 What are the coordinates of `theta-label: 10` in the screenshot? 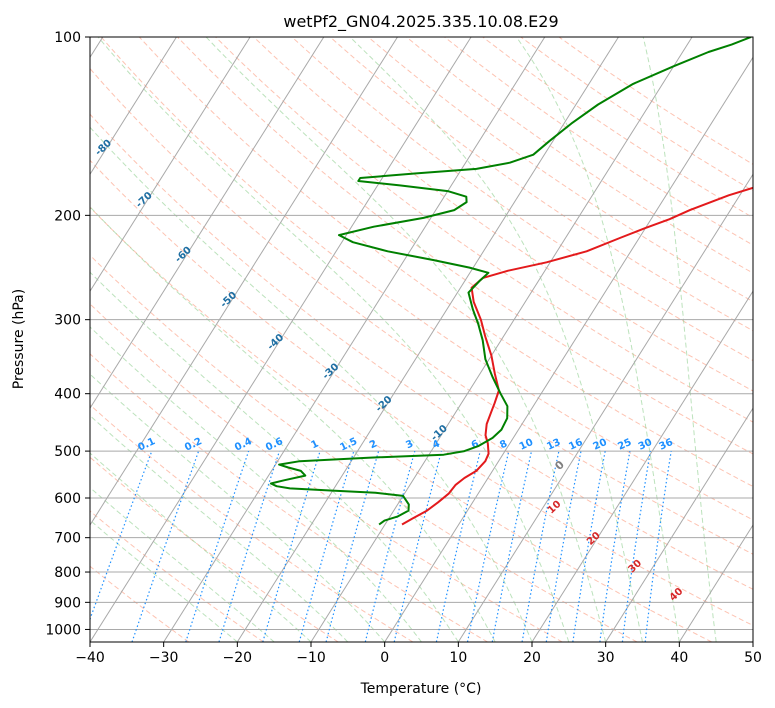 It's located at (555, 508).